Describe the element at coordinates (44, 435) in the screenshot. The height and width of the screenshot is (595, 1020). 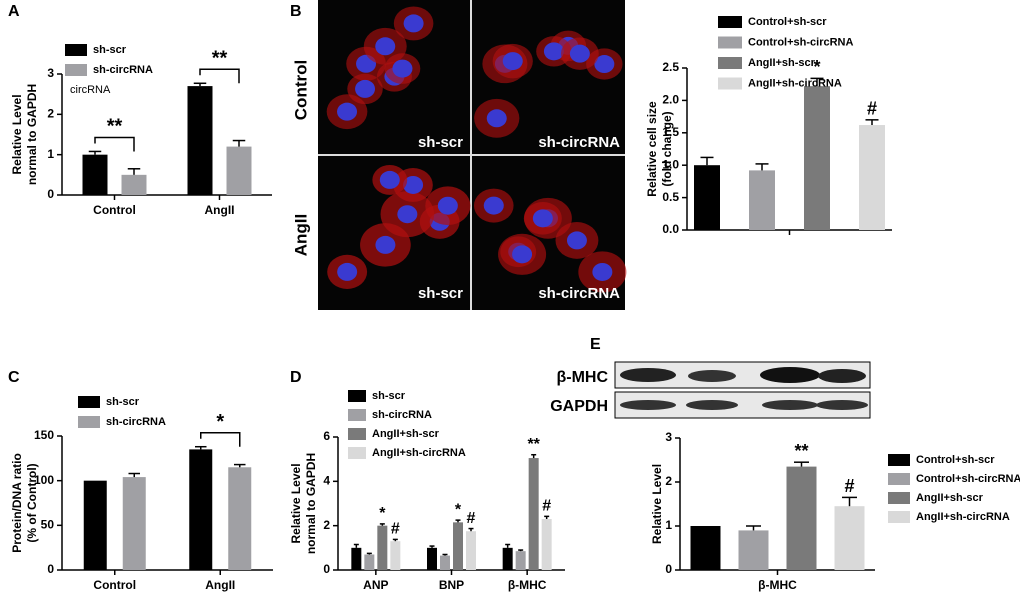
I see `y-tick-label: 150` at that location.